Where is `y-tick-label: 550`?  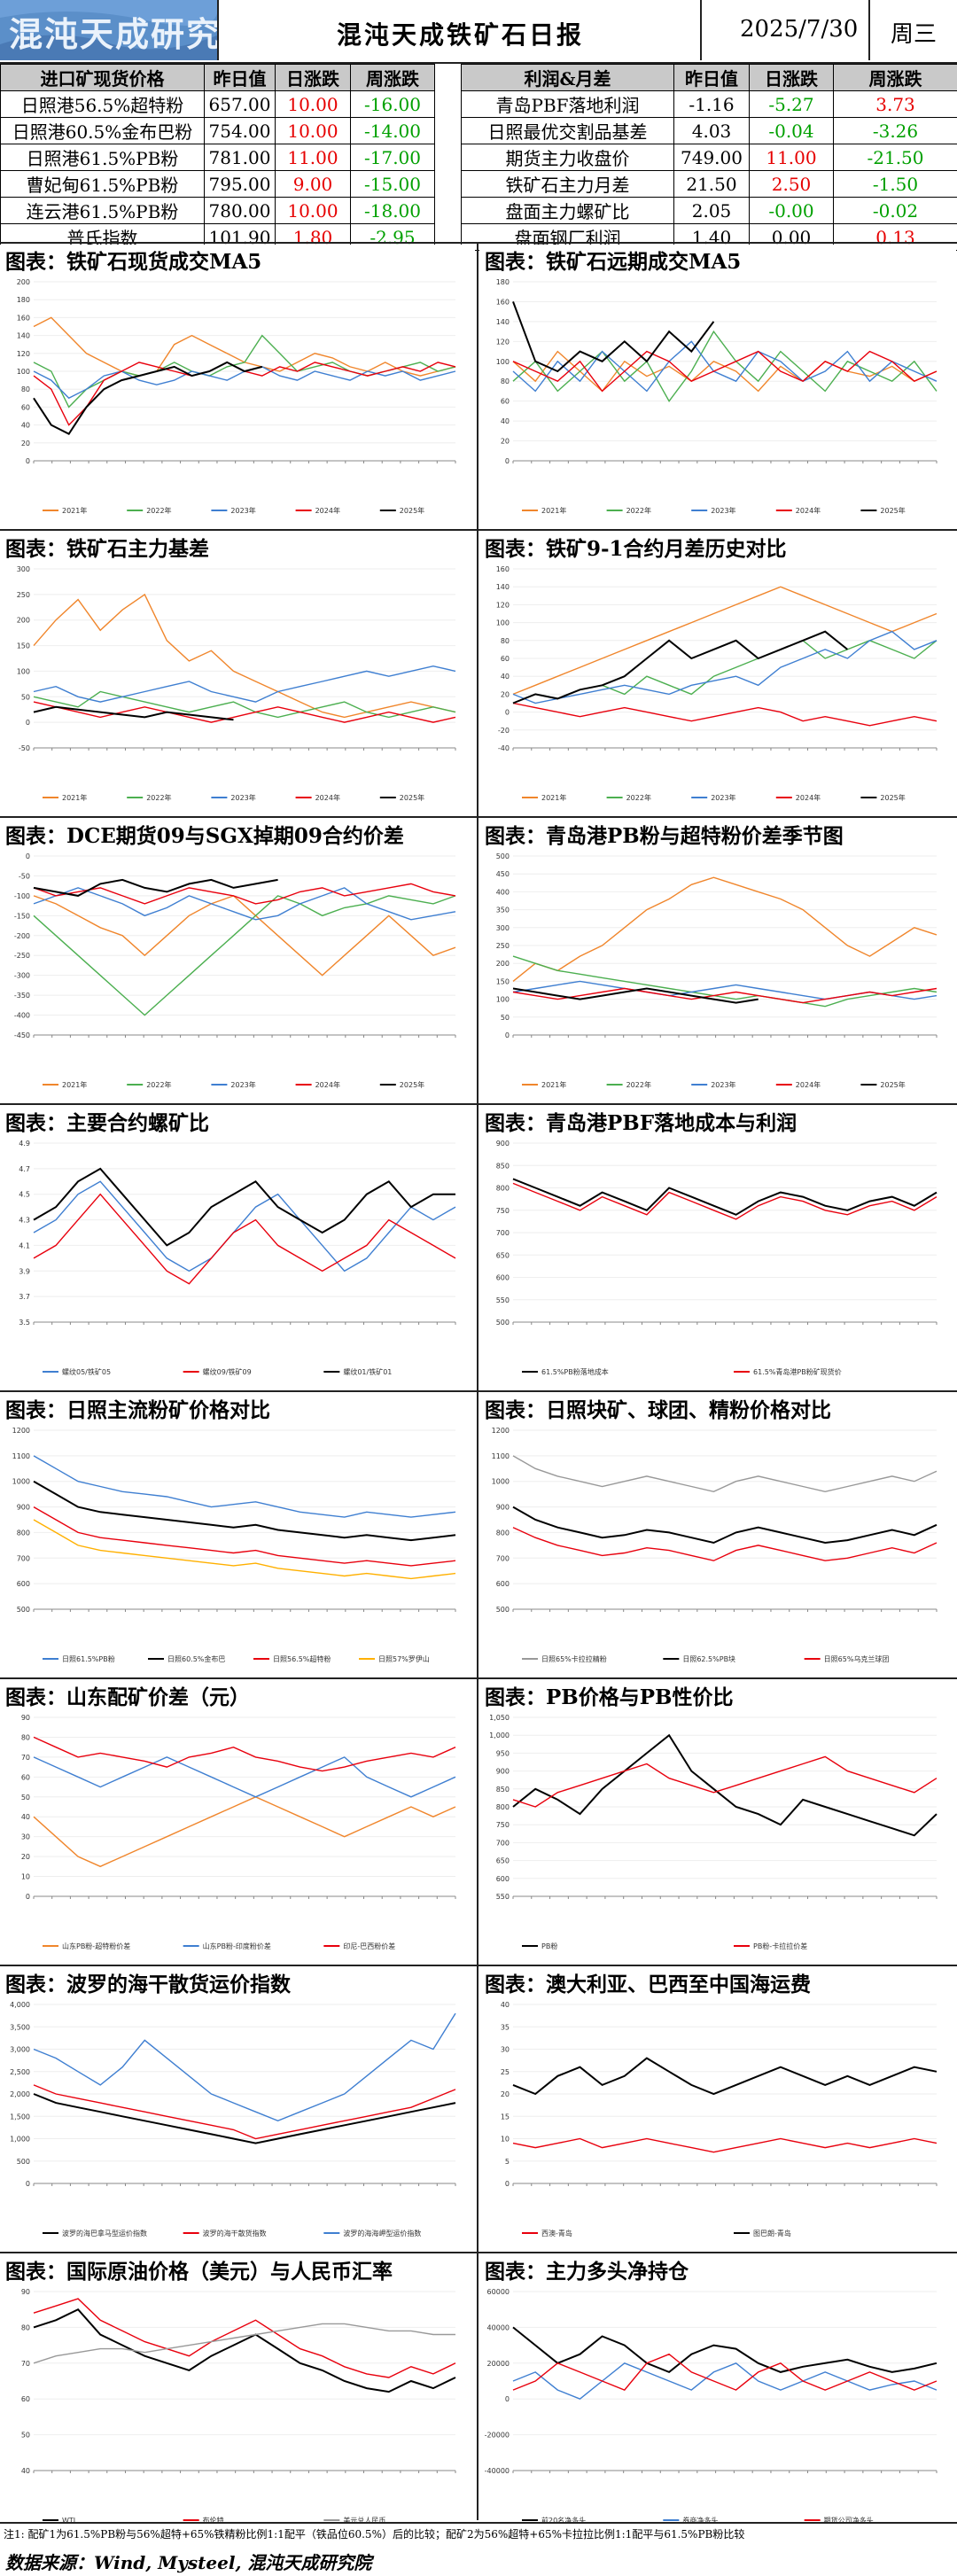 y-tick-label: 550 is located at coordinates (503, 1300).